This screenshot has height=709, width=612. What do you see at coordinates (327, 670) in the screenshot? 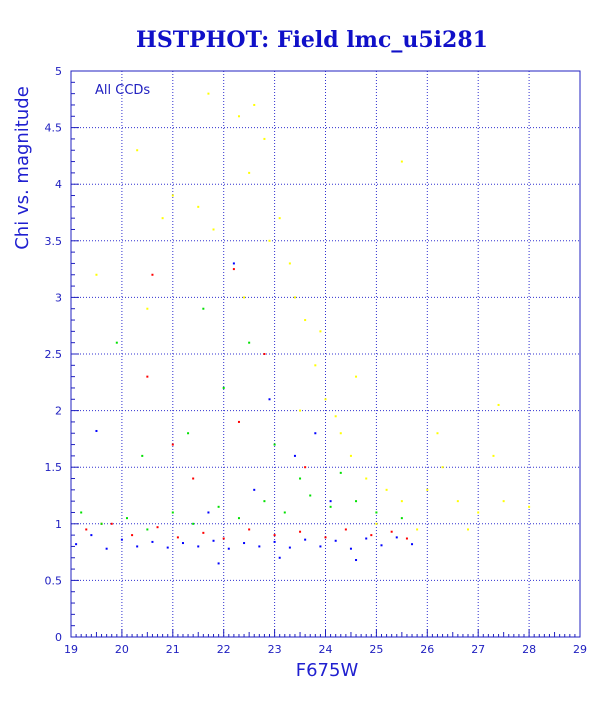
I see `x-axis-label: F675W` at bounding box center [327, 670].